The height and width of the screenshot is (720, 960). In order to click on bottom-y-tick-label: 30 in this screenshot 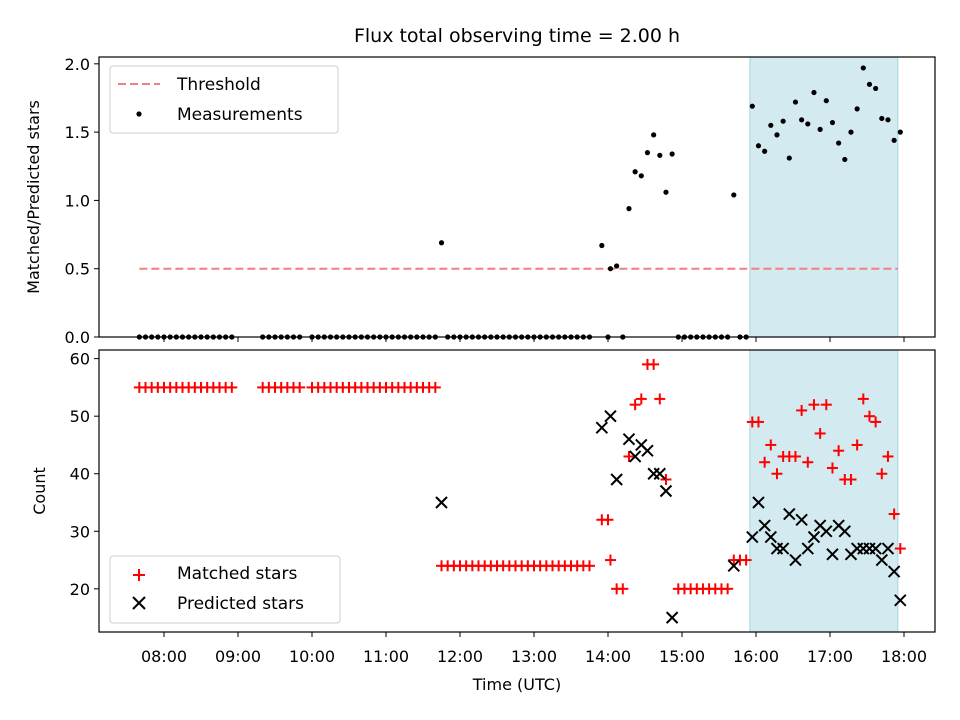, I will do `click(80, 531)`.